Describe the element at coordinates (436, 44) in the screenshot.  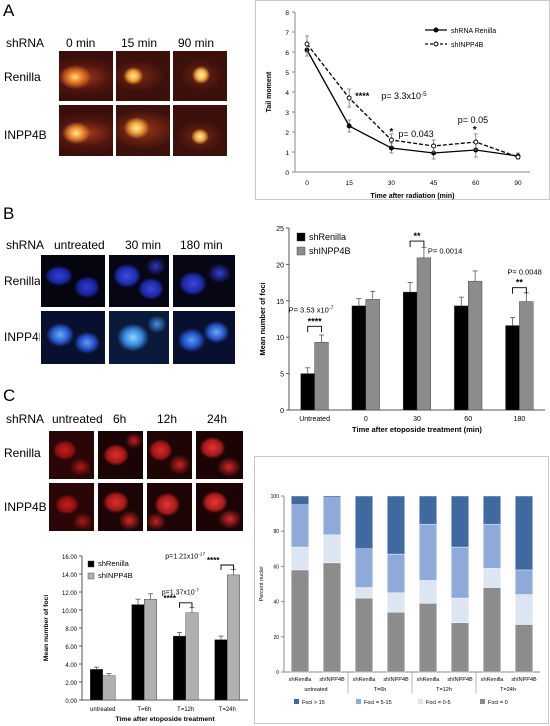
I see `legend-marker` at that location.